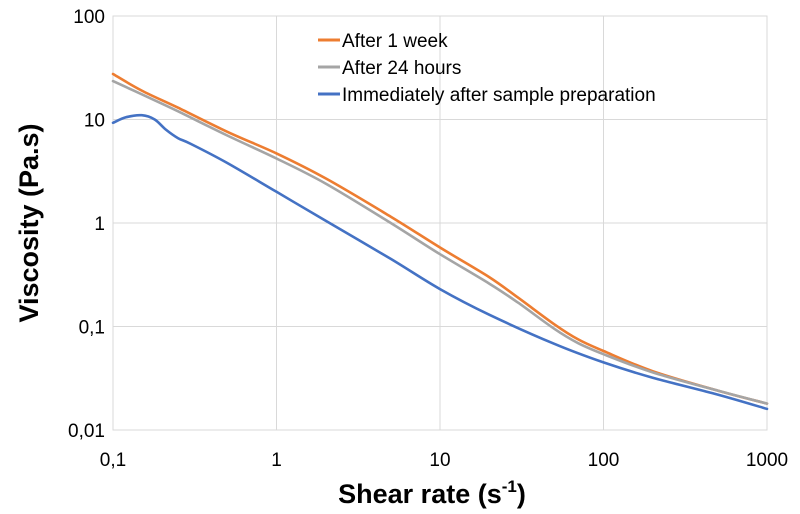 This screenshot has width=800, height=514. Describe the element at coordinates (401, 68) in the screenshot. I see `legend-label-1: After 24 hours` at that location.